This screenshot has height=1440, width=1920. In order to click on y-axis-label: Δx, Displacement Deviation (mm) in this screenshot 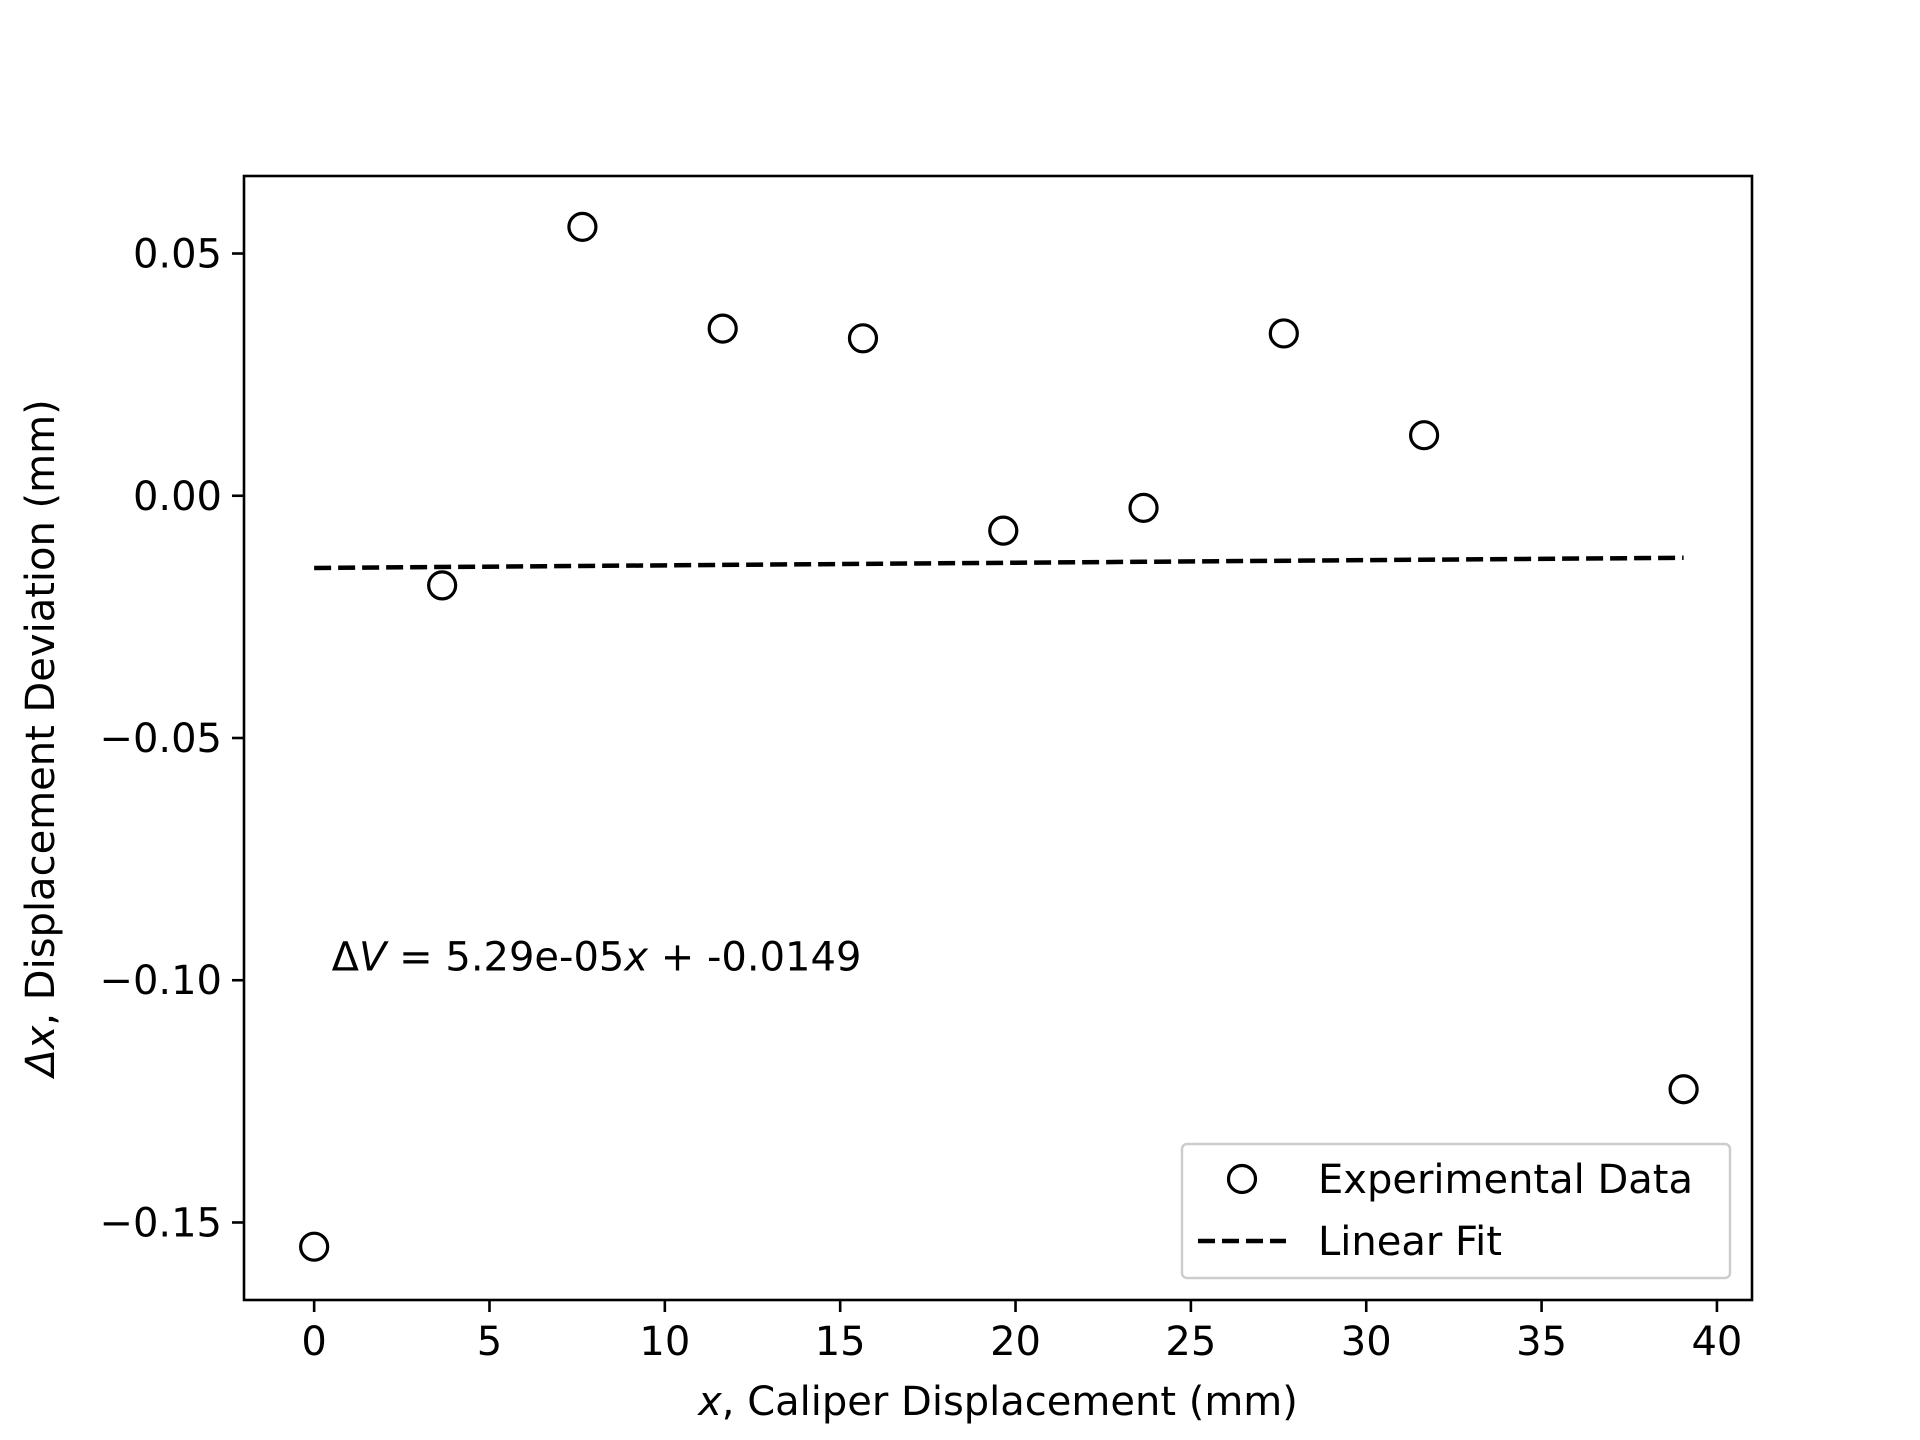, I will do `click(41, 739)`.